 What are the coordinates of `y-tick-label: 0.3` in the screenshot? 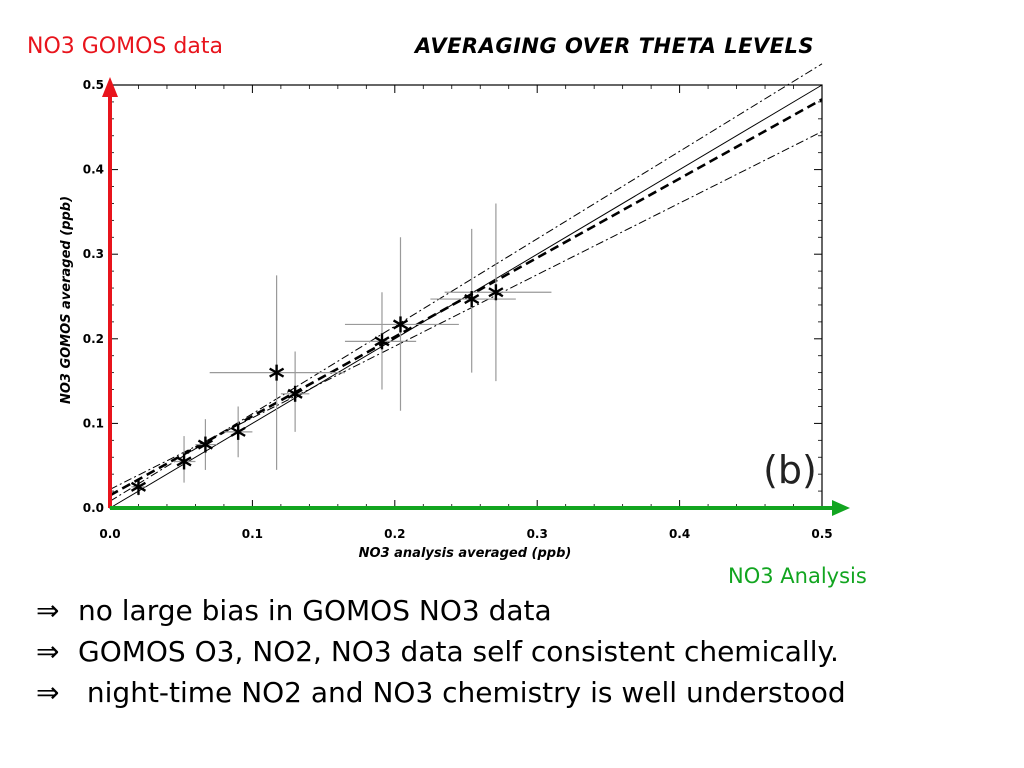 It's located at (93, 254).